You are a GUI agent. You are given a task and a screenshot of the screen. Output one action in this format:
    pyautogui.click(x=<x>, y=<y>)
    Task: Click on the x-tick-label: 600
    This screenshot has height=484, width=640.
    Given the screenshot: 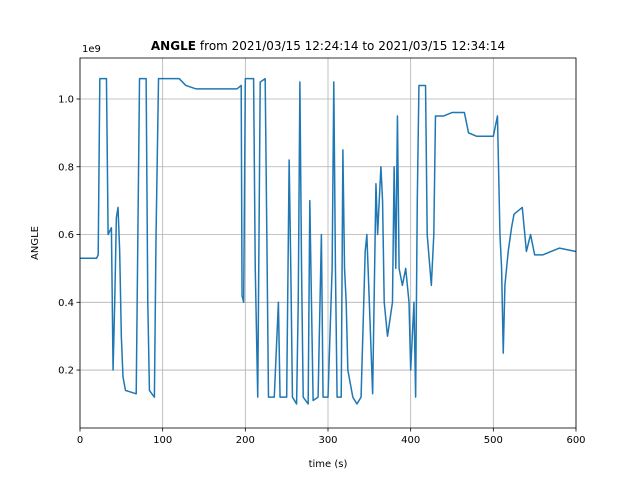 What is the action you would take?
    pyautogui.click(x=575, y=440)
    